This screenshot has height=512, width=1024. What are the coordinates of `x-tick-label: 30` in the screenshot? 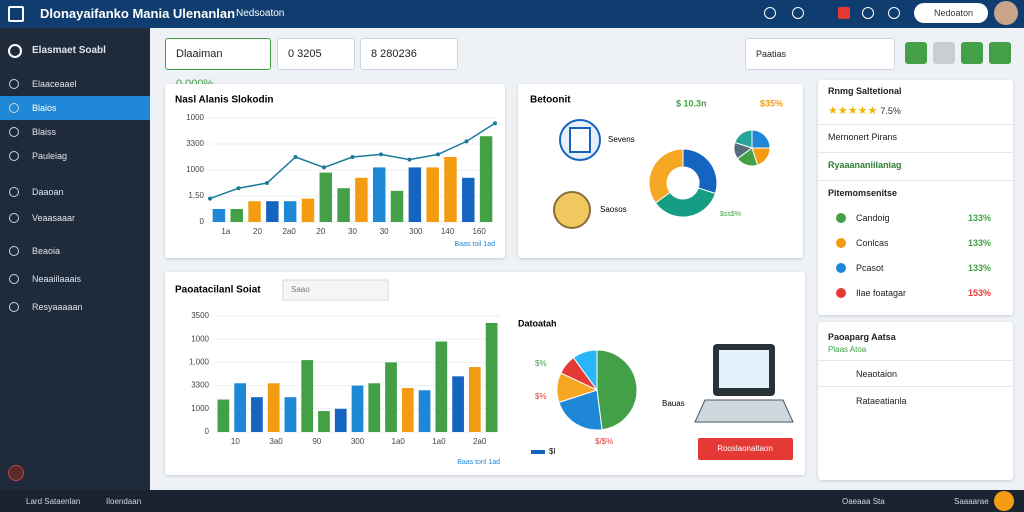 It's located at (384, 231).